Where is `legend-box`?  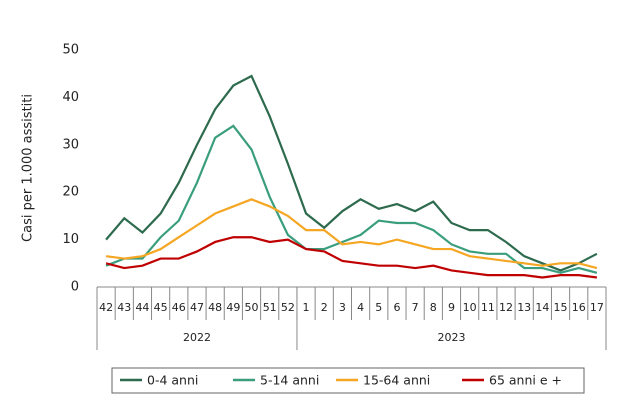
legend-box is located at coordinates (348, 380).